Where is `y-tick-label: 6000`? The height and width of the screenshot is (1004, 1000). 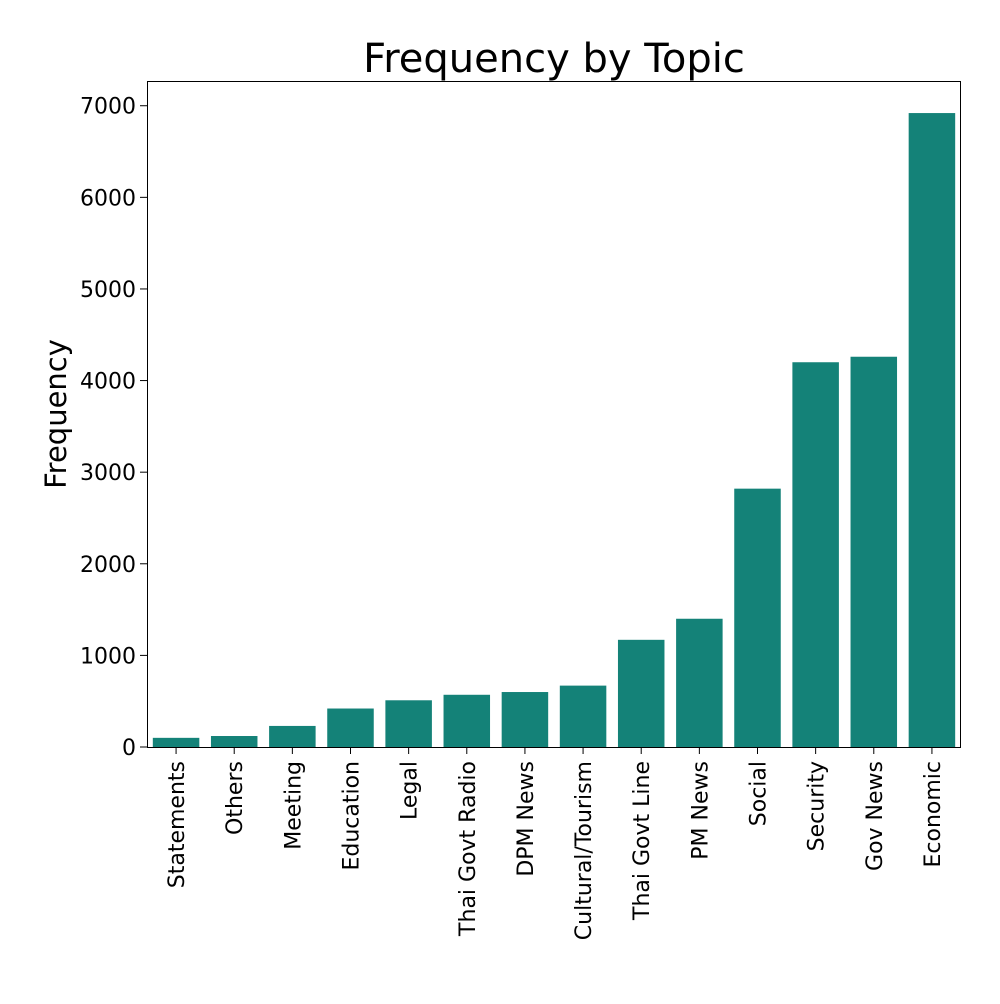
y-tick-label: 6000 is located at coordinates (108, 198).